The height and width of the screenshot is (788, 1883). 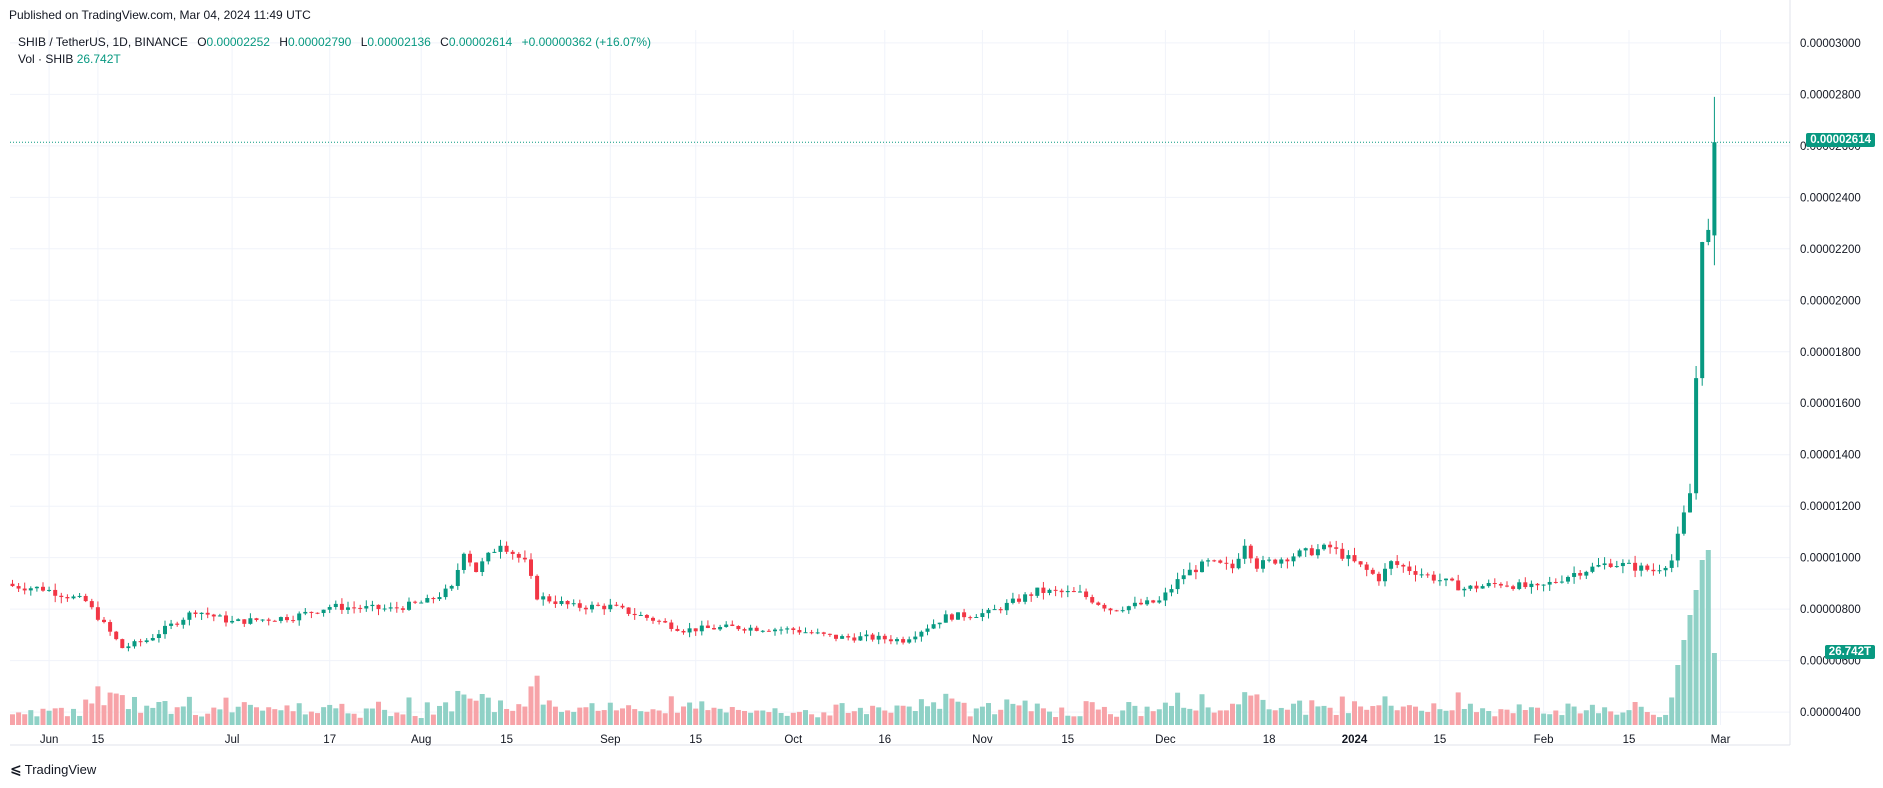 What do you see at coordinates (1721, 740) in the screenshot?
I see `x-tick-label: Mar` at bounding box center [1721, 740].